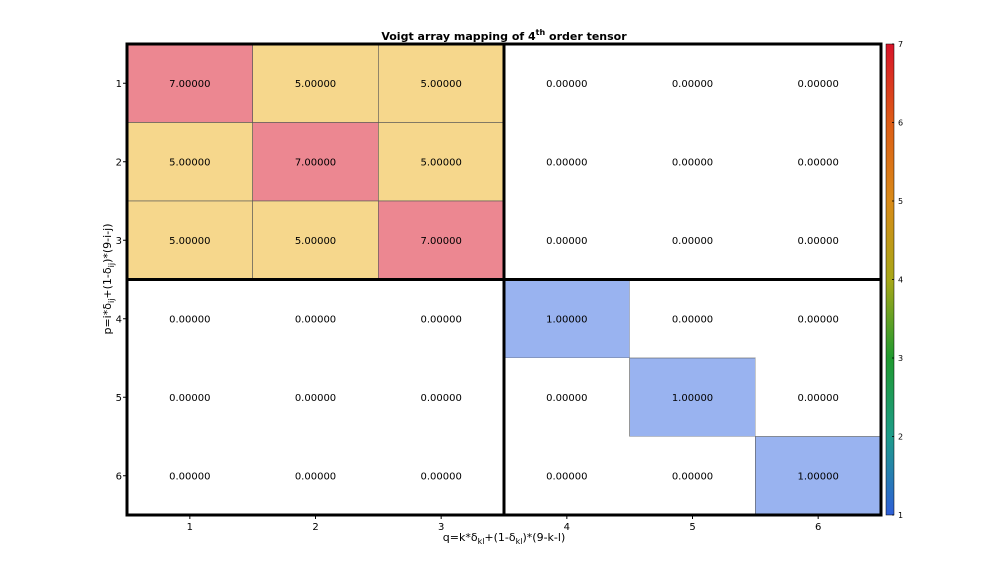  Describe the element at coordinates (900, 437) in the screenshot. I see `colorbar-tick-label: 2` at that location.